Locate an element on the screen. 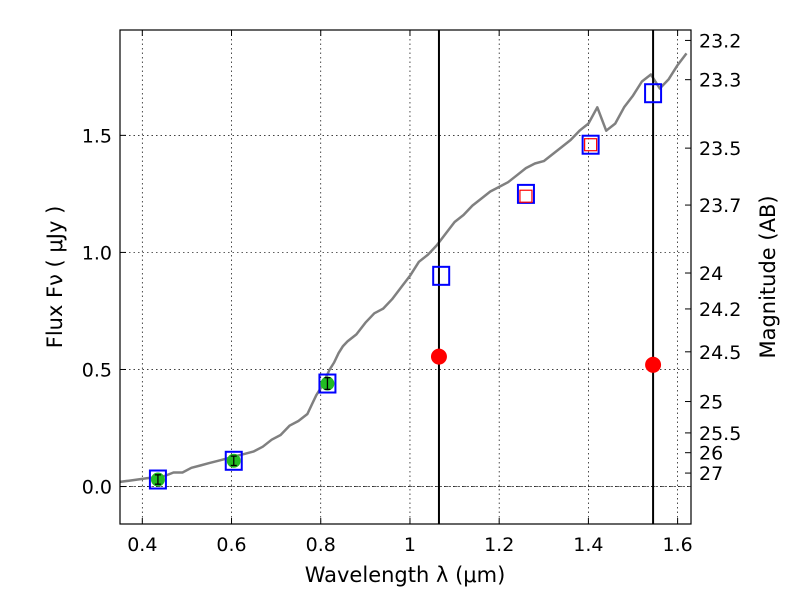 The image size is (800, 600). mag-tick-label: 24.5 is located at coordinates (720, 353).